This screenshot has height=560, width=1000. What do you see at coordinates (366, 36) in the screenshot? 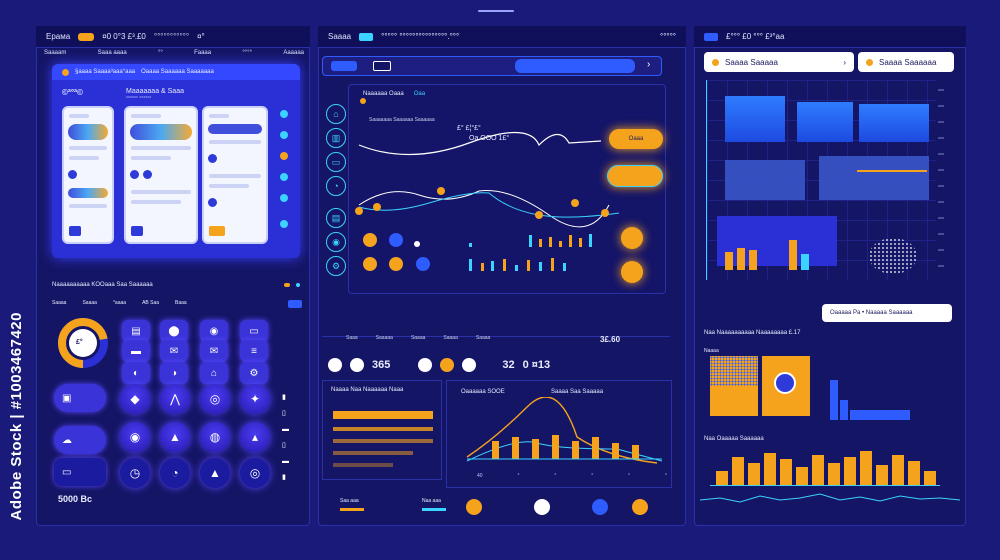
I see `middle-topbar-badge` at bounding box center [366, 36].